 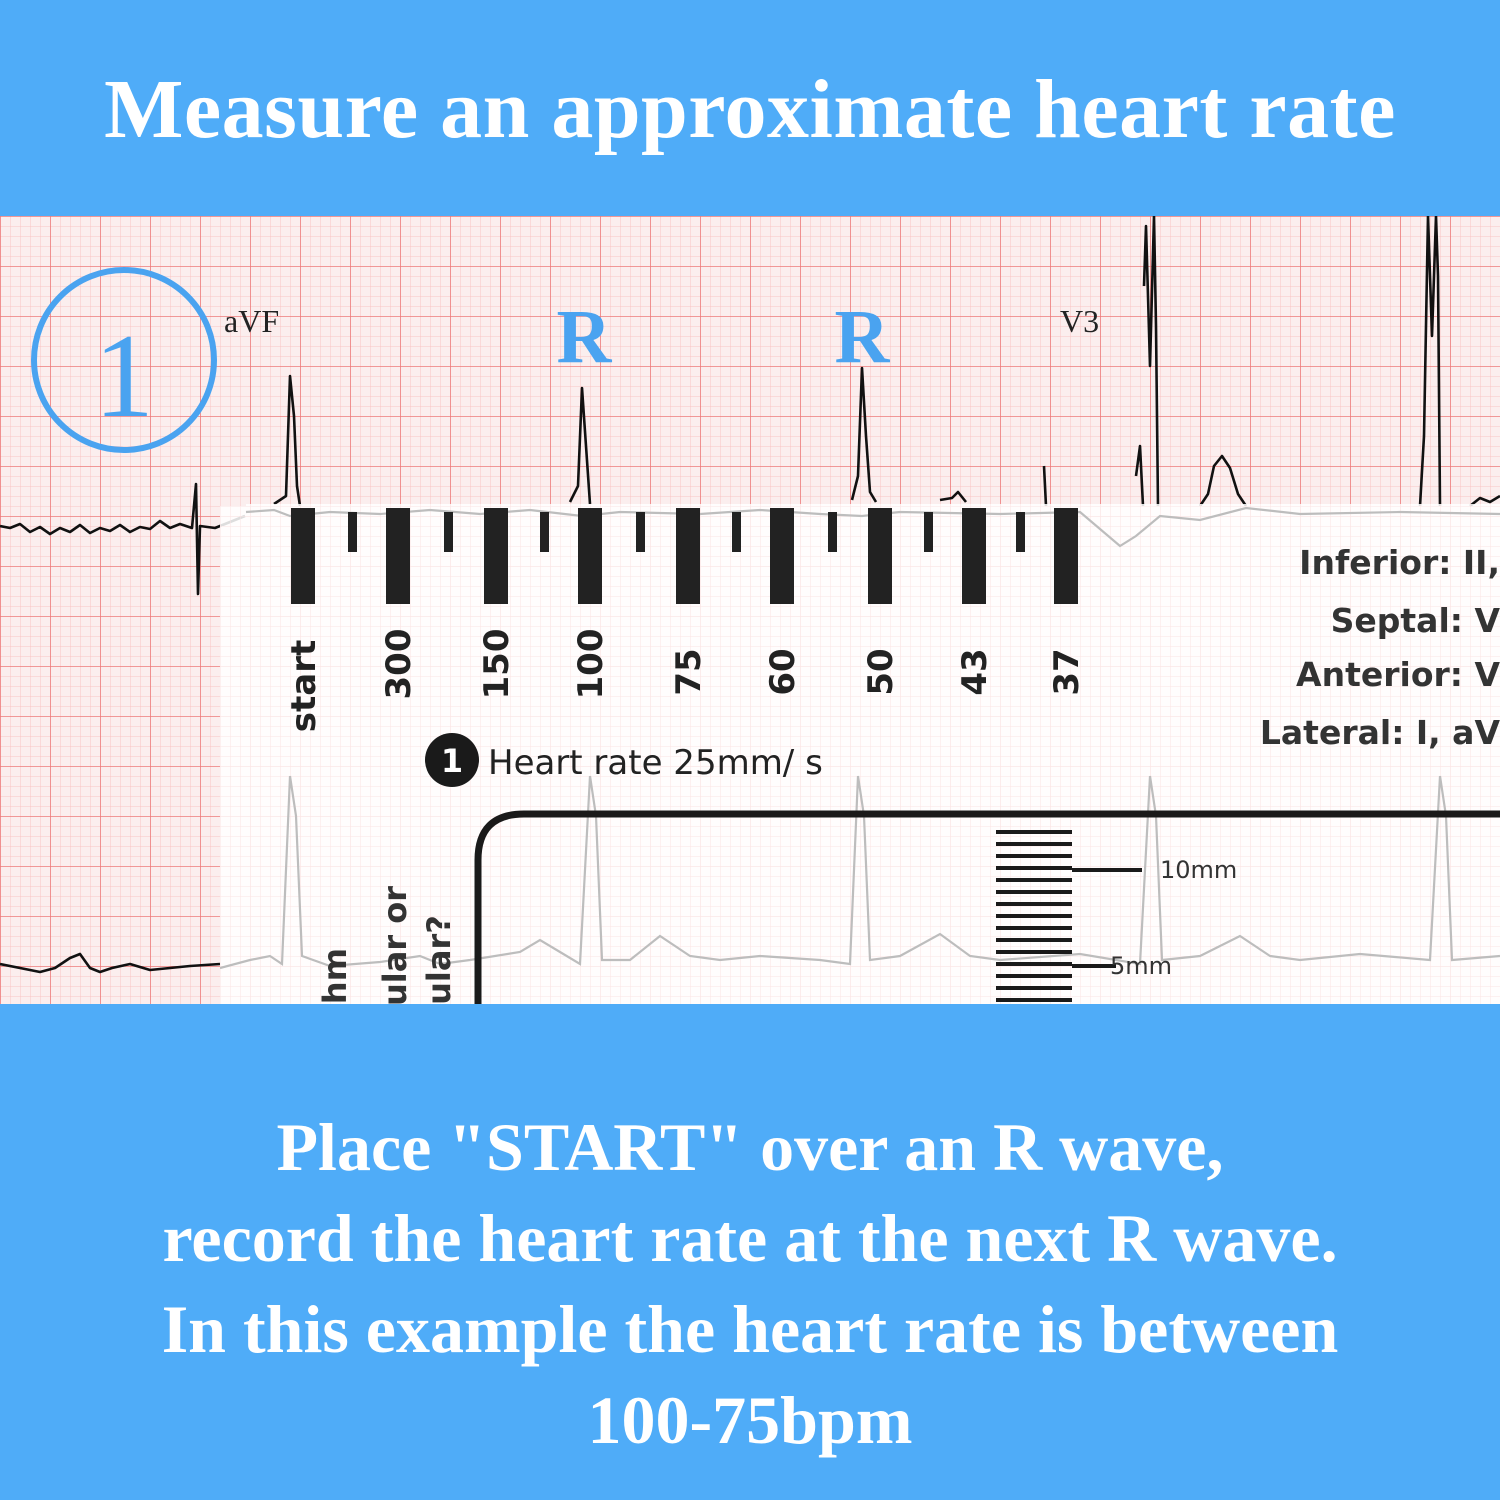 I want to click on scale-label-300: 300, so click(x=399, y=664).